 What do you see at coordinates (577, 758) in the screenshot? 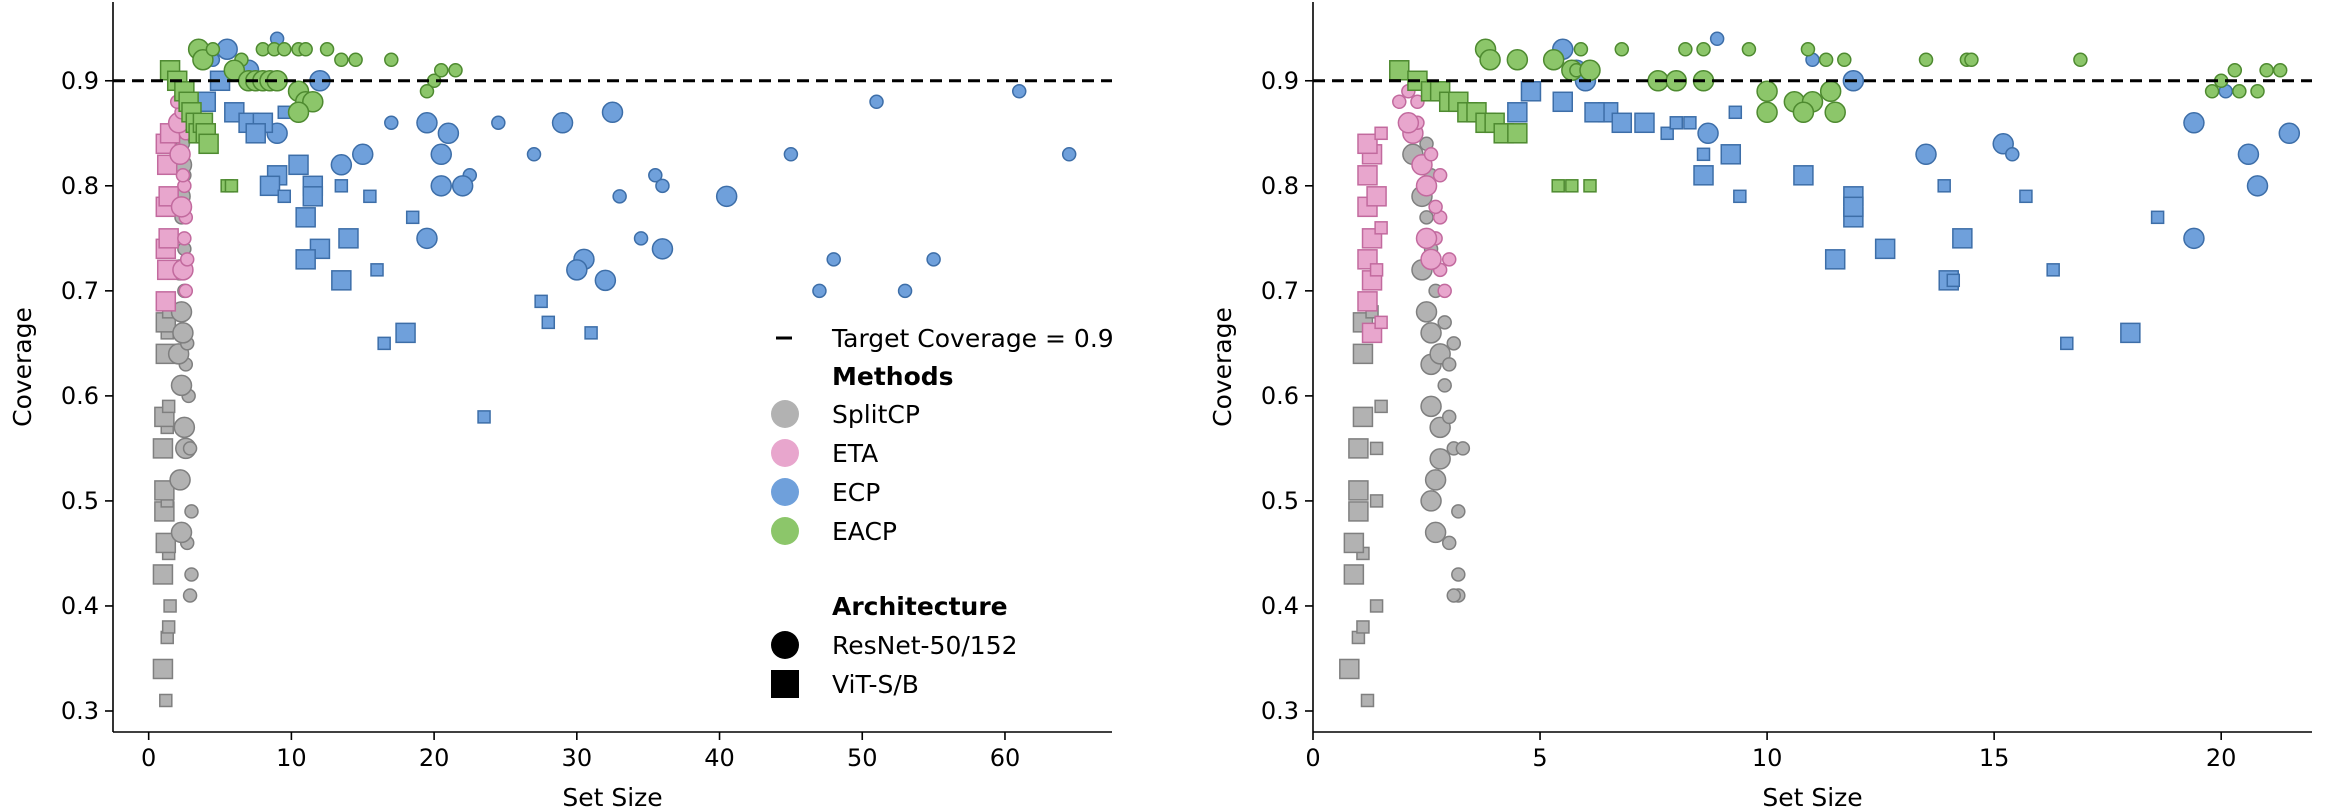
I see `x-tick-label: 30` at bounding box center [577, 758].